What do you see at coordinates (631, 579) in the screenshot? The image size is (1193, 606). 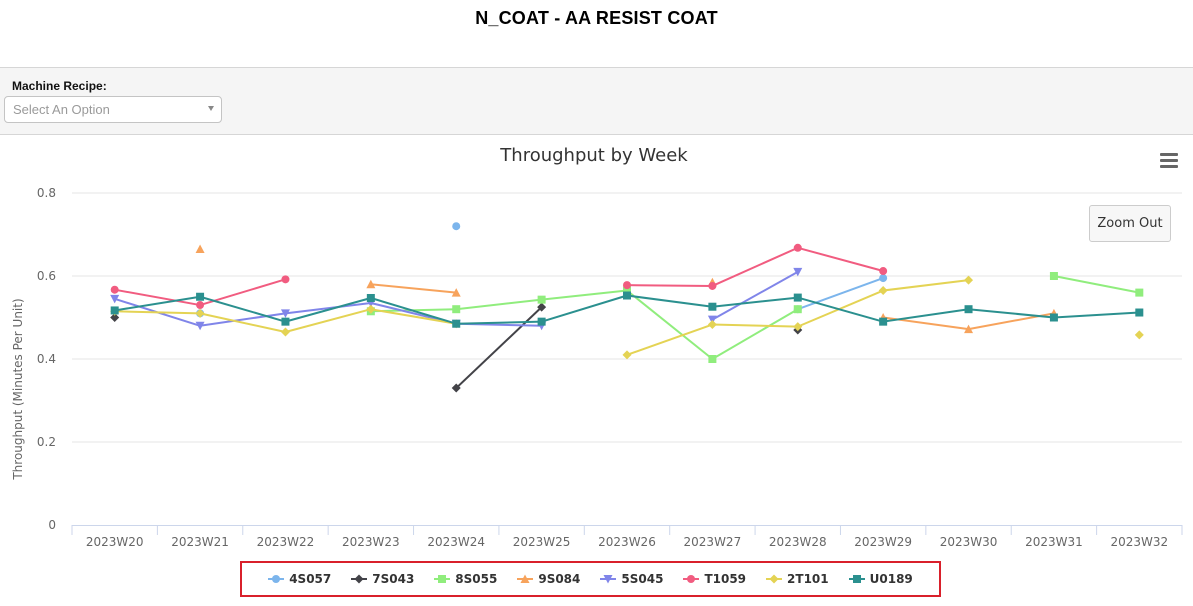 I see `legend-item-5S045: 5S045` at bounding box center [631, 579].